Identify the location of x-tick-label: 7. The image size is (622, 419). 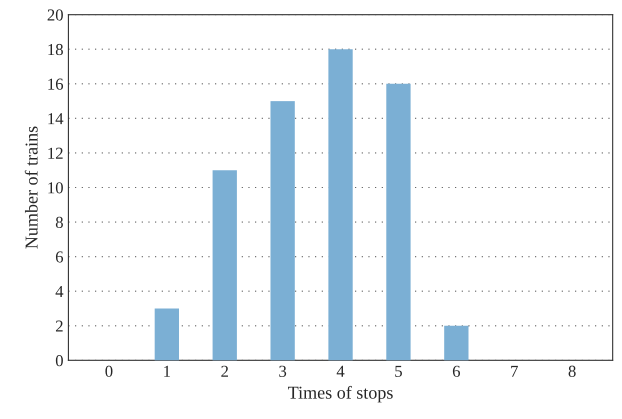
(514, 371).